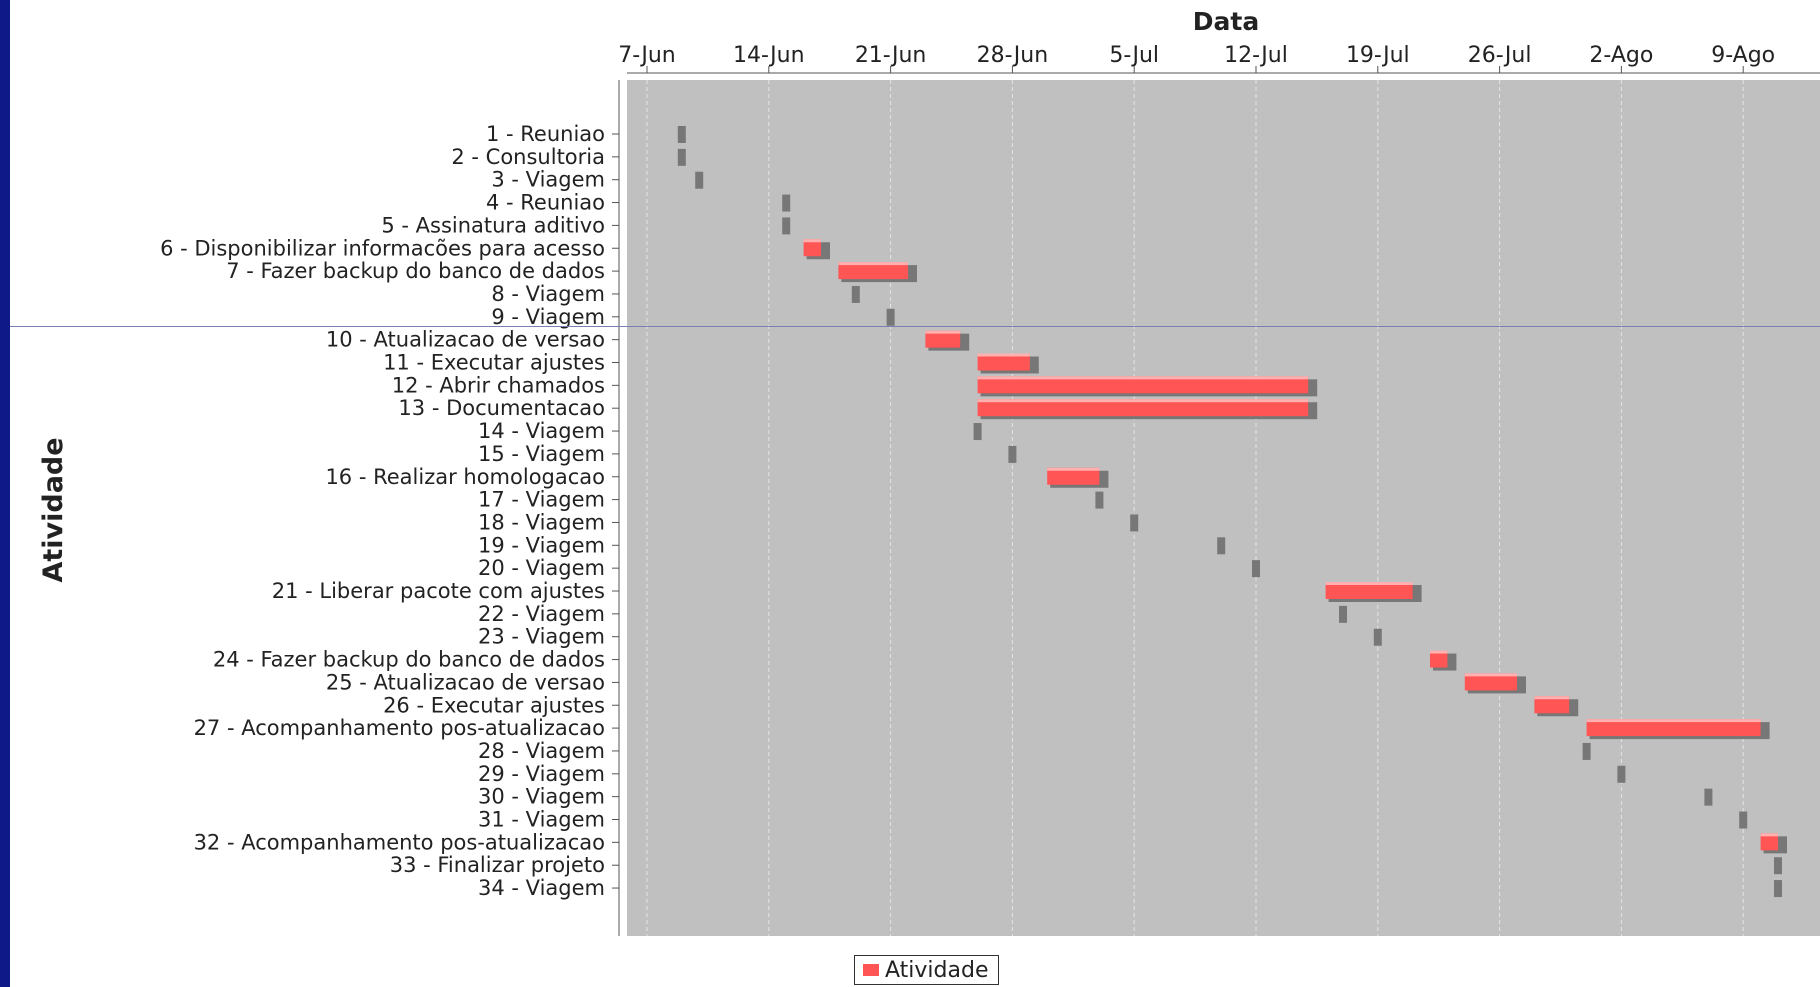  I want to click on x-tick-label: 28-Jun, so click(1013, 55).